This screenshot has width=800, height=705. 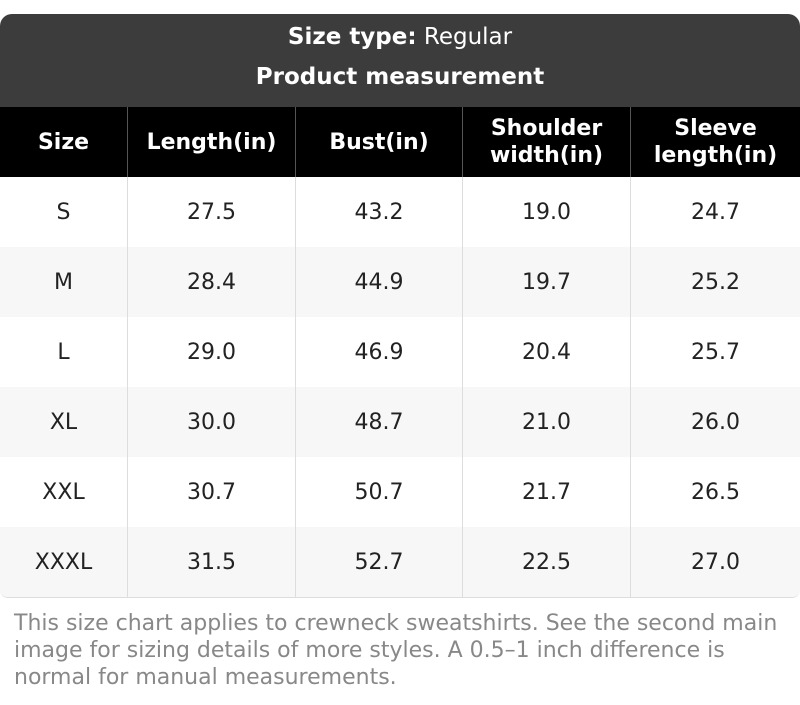 I want to click on table-cell: 43.2, so click(x=379, y=212).